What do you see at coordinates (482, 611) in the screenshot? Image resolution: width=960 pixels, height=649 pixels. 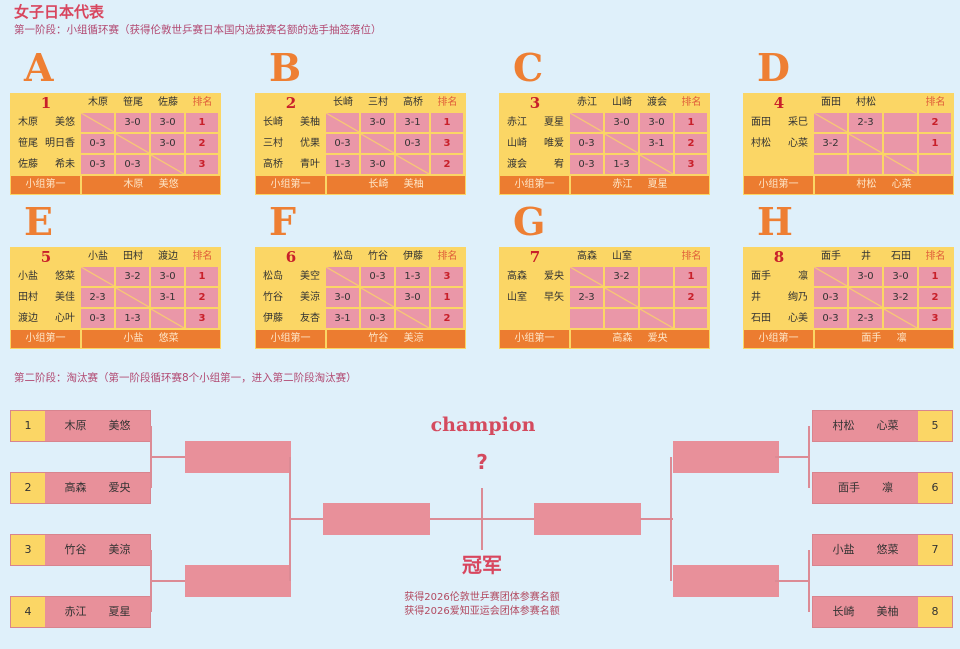 I see `champion-note: 获得2026爱知亚运会团体参赛名额` at bounding box center [482, 611].